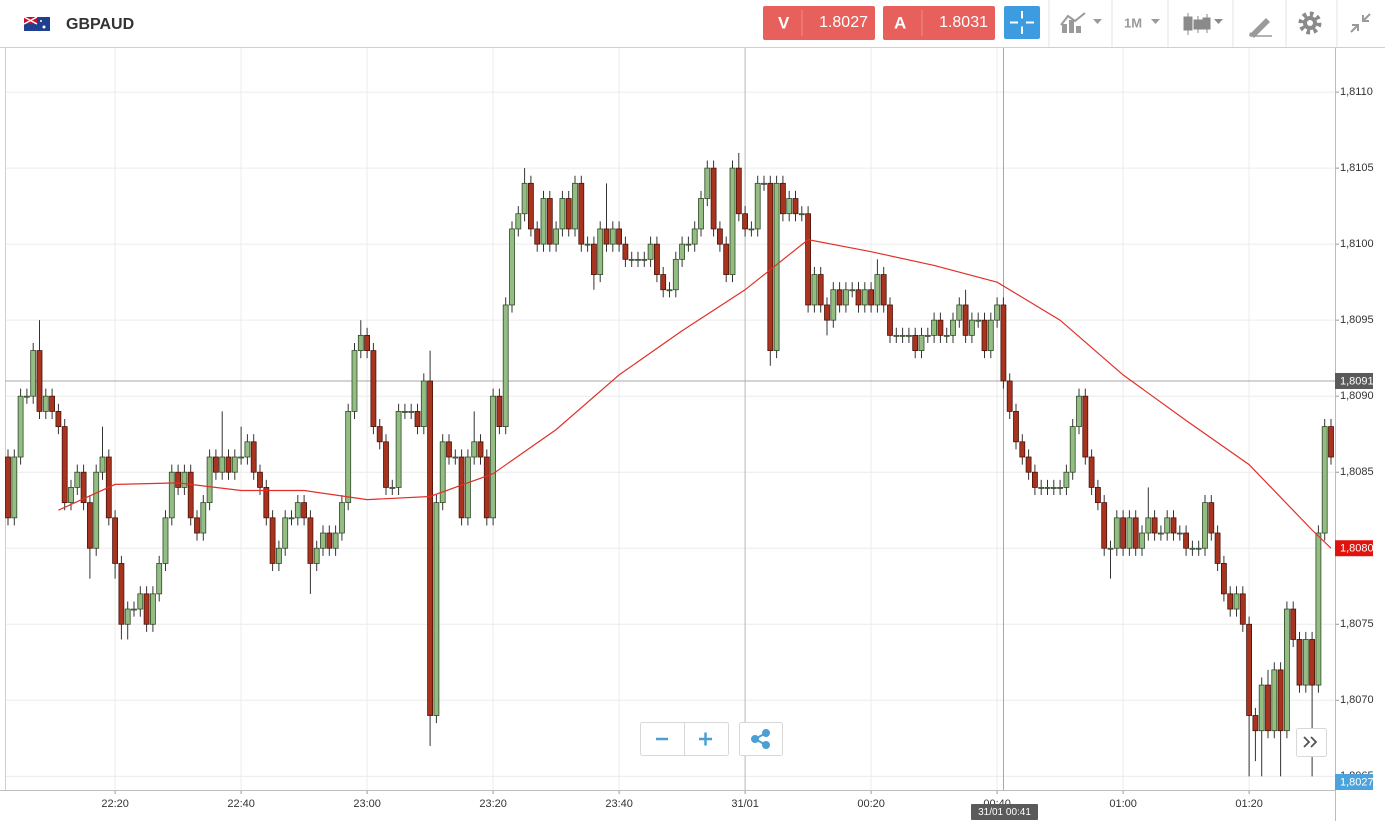 The width and height of the screenshot is (1385, 821). I want to click on y-tick-label: 1,8105, so click(1357, 168).